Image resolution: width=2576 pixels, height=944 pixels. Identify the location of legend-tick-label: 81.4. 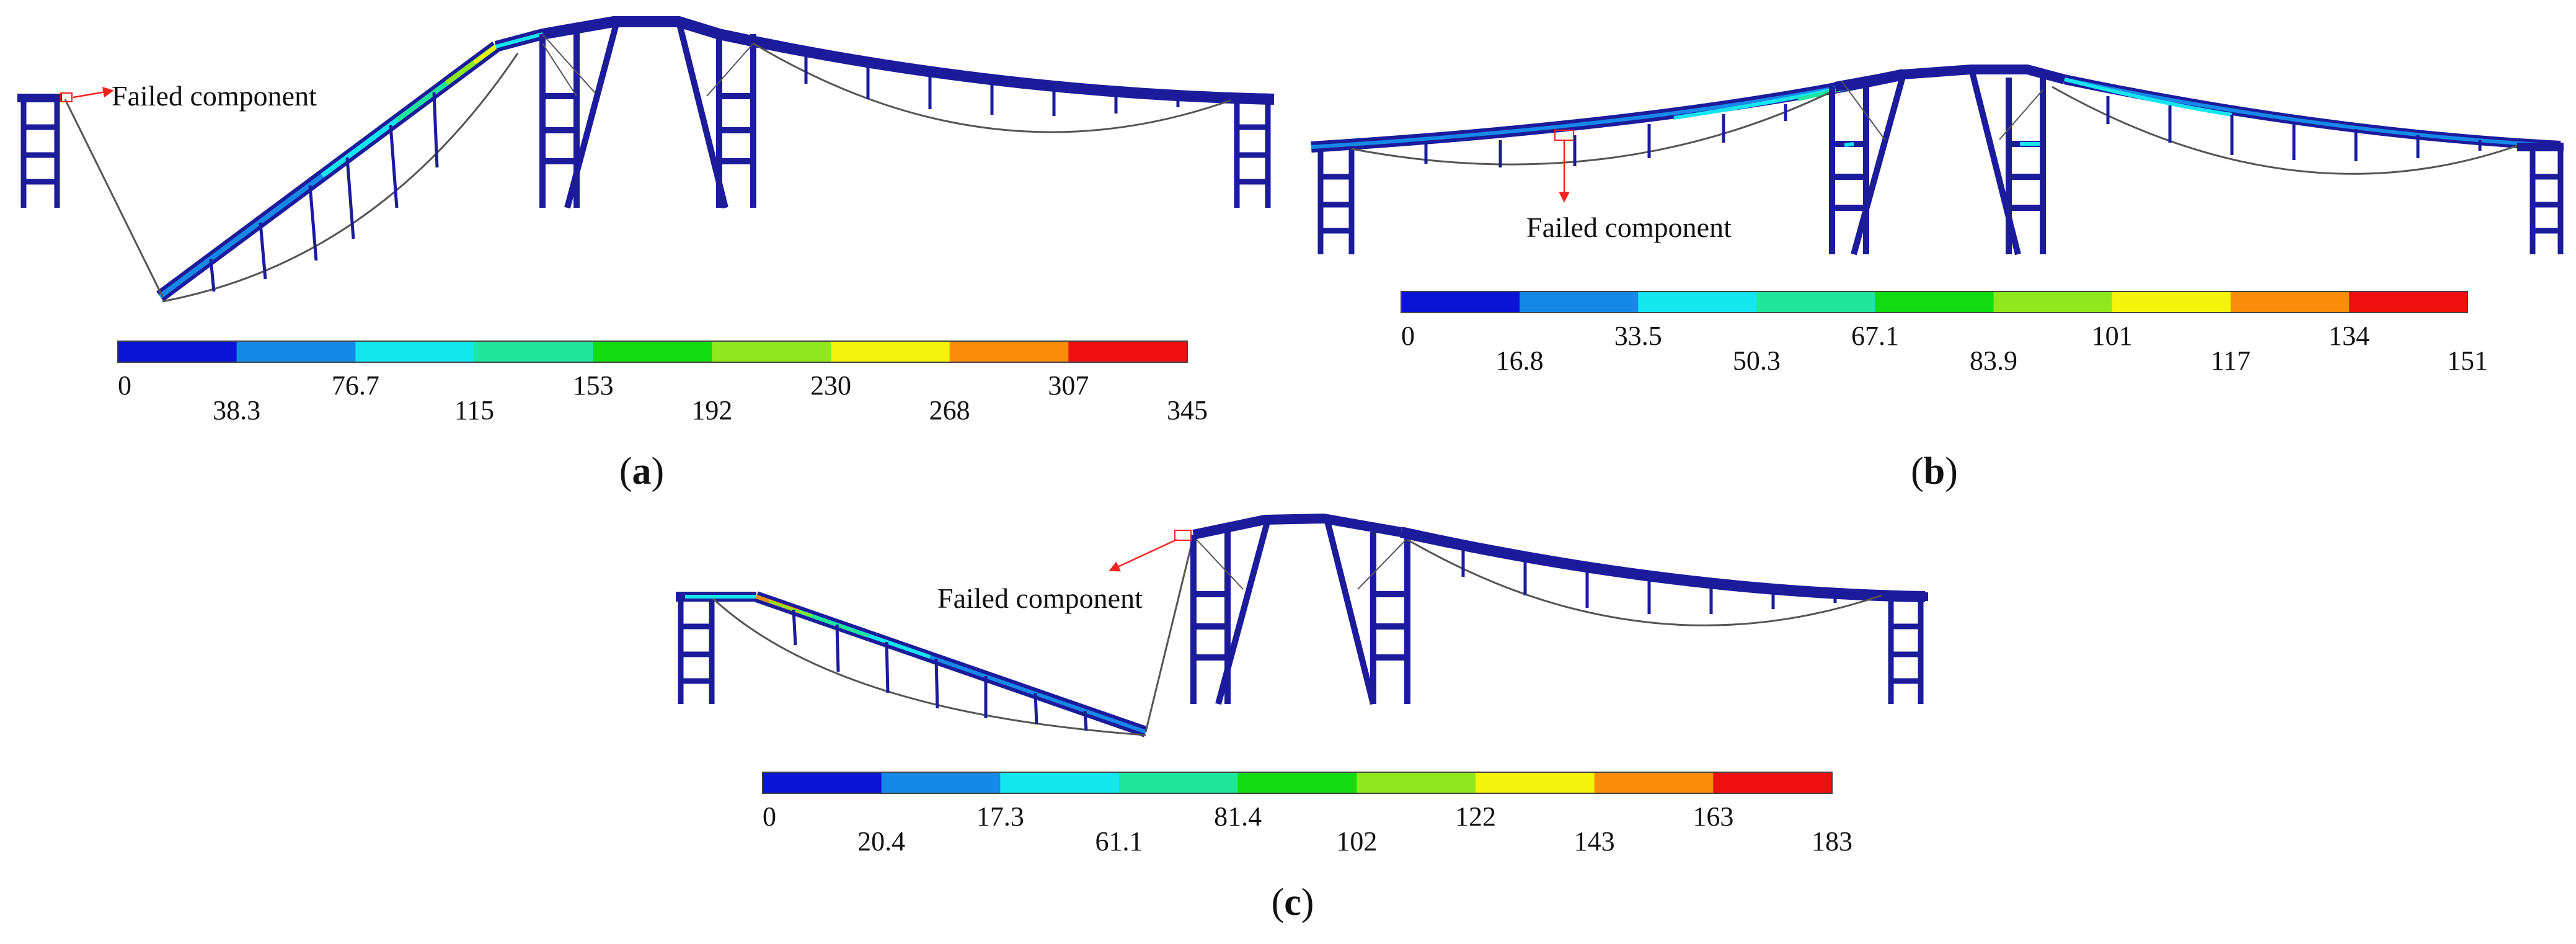
(1238, 817).